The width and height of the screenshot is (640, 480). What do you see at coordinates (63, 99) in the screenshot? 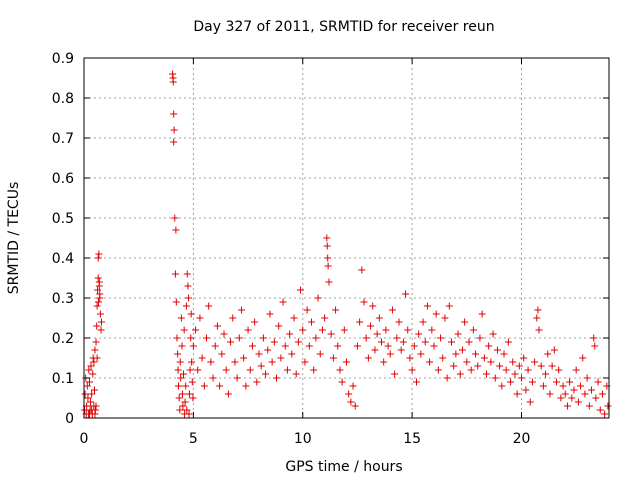
I see `y-tick-label: 0.8` at bounding box center [63, 99].